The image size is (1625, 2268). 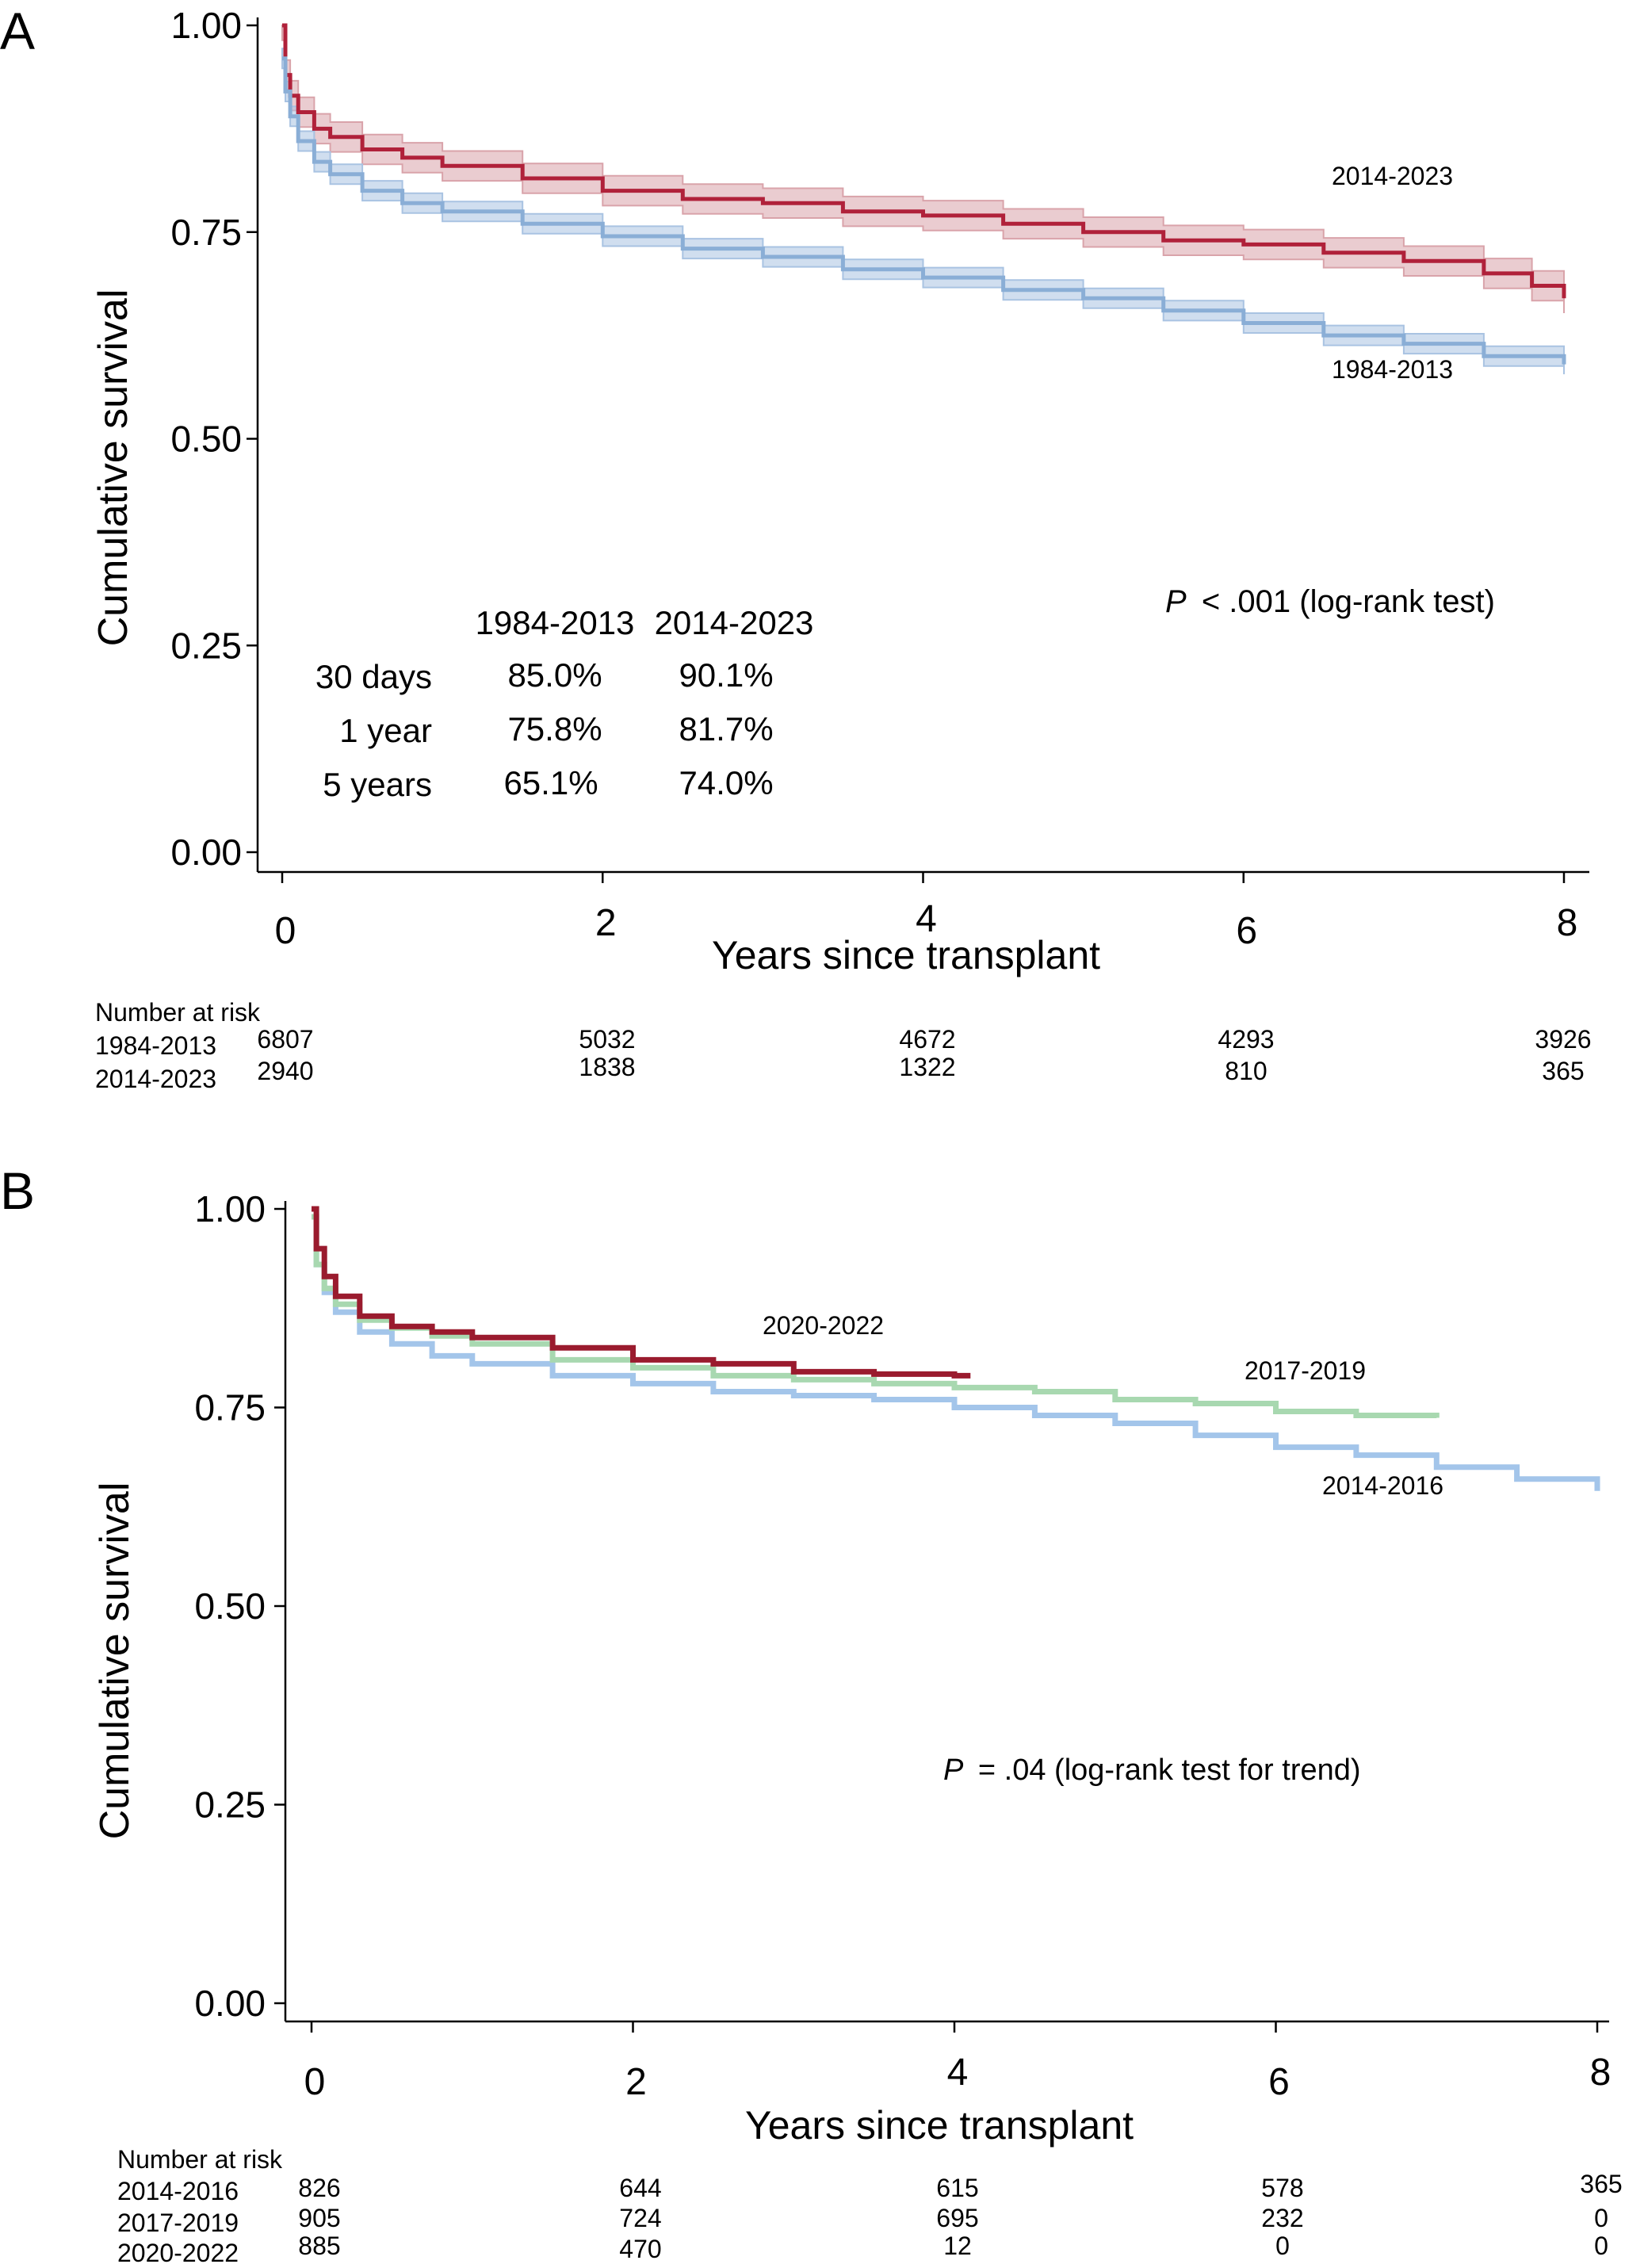 I want to click on risk-table-cell: 810, so click(x=1246, y=1071).